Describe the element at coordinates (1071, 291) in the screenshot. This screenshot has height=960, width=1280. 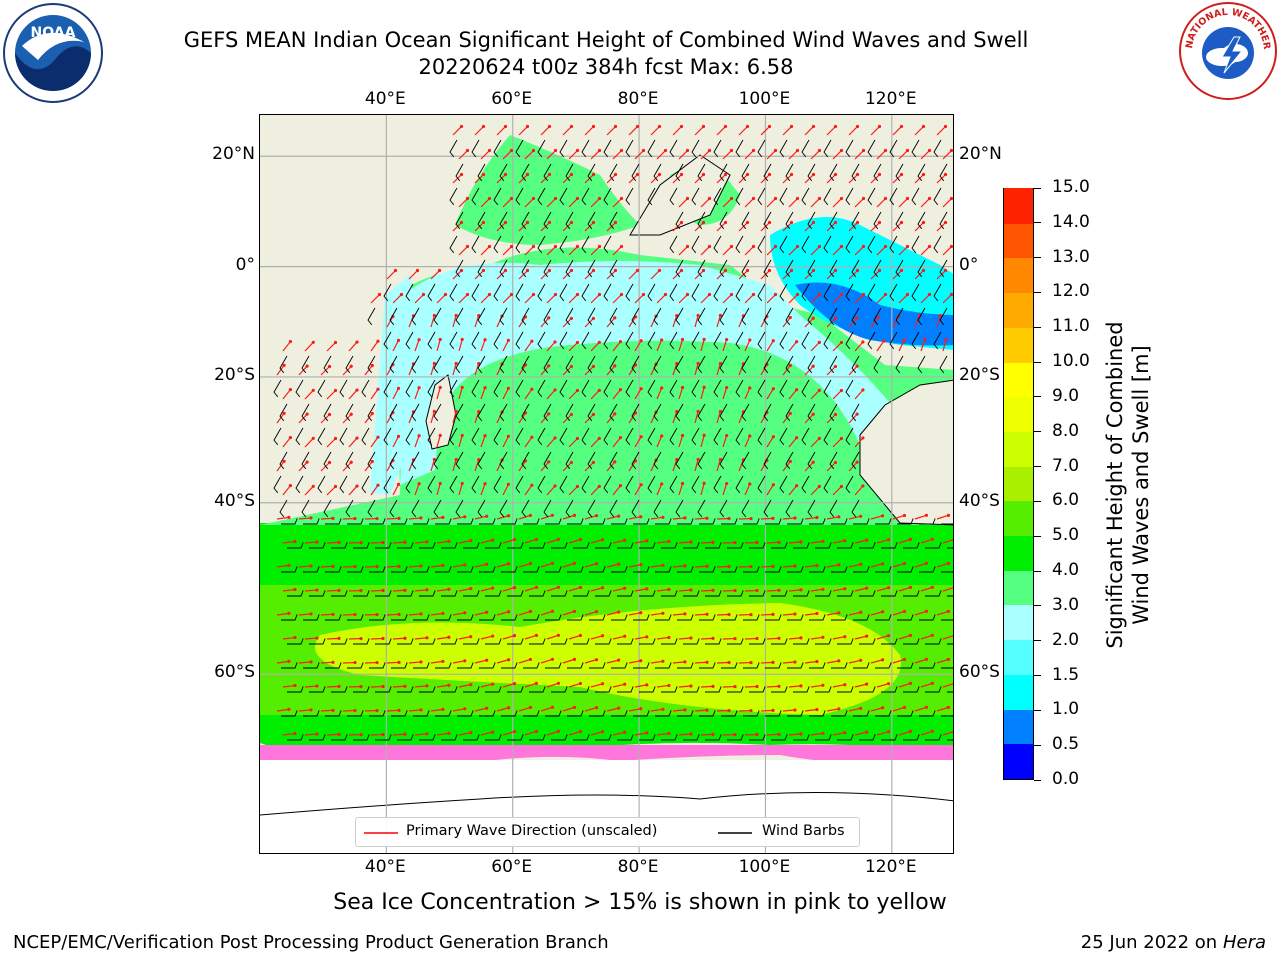
I see `colorbar-tick-label: 12.0` at that location.